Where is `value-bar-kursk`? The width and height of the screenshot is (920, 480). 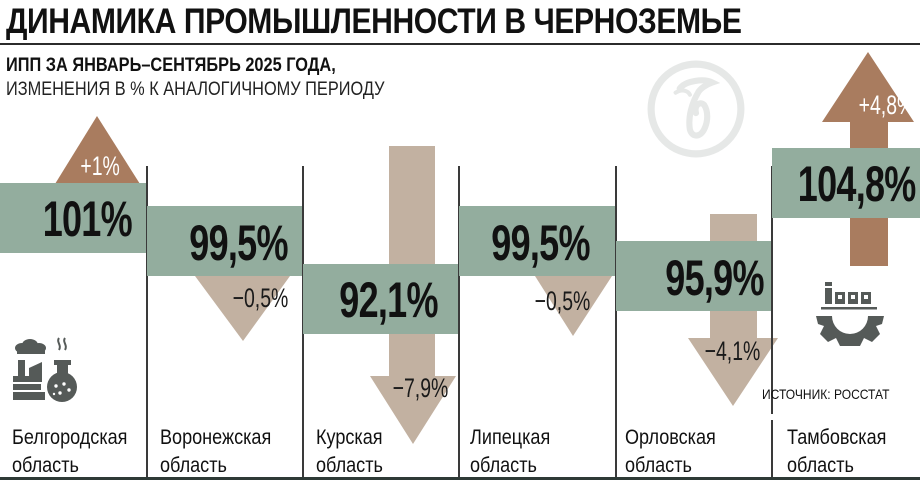
value-bar-kursk is located at coordinates (380, 299).